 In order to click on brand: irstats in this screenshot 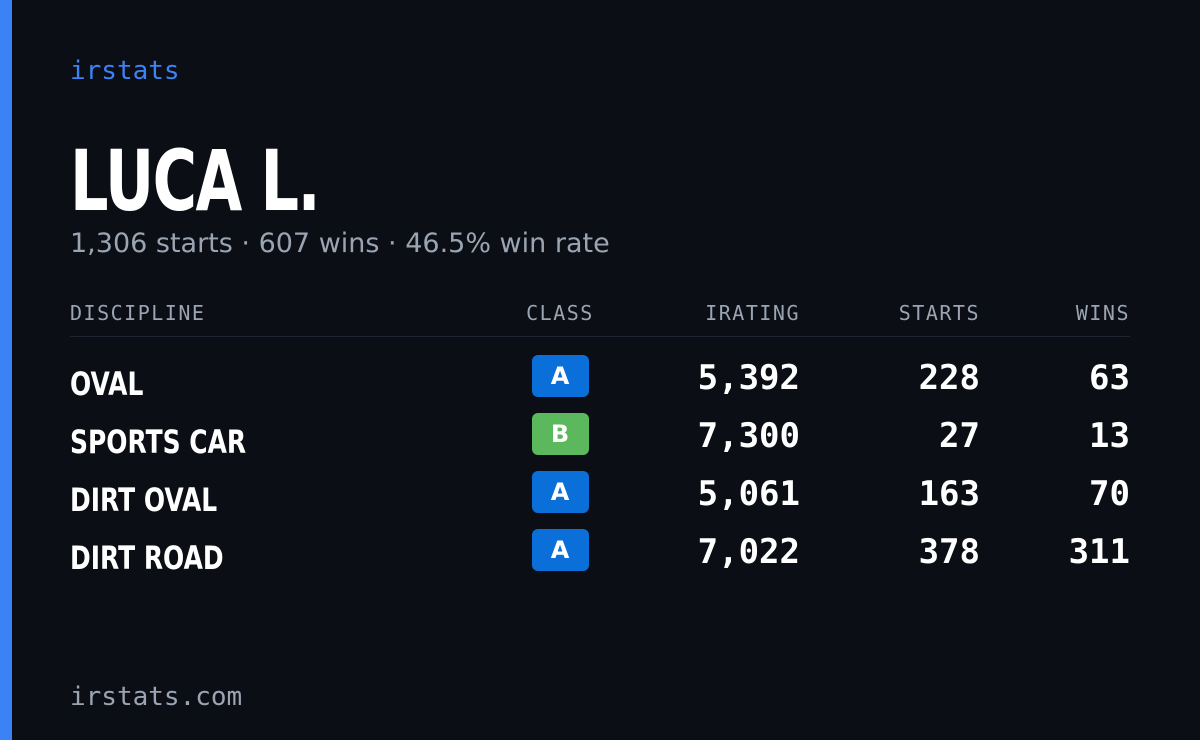, I will do `click(125, 71)`.